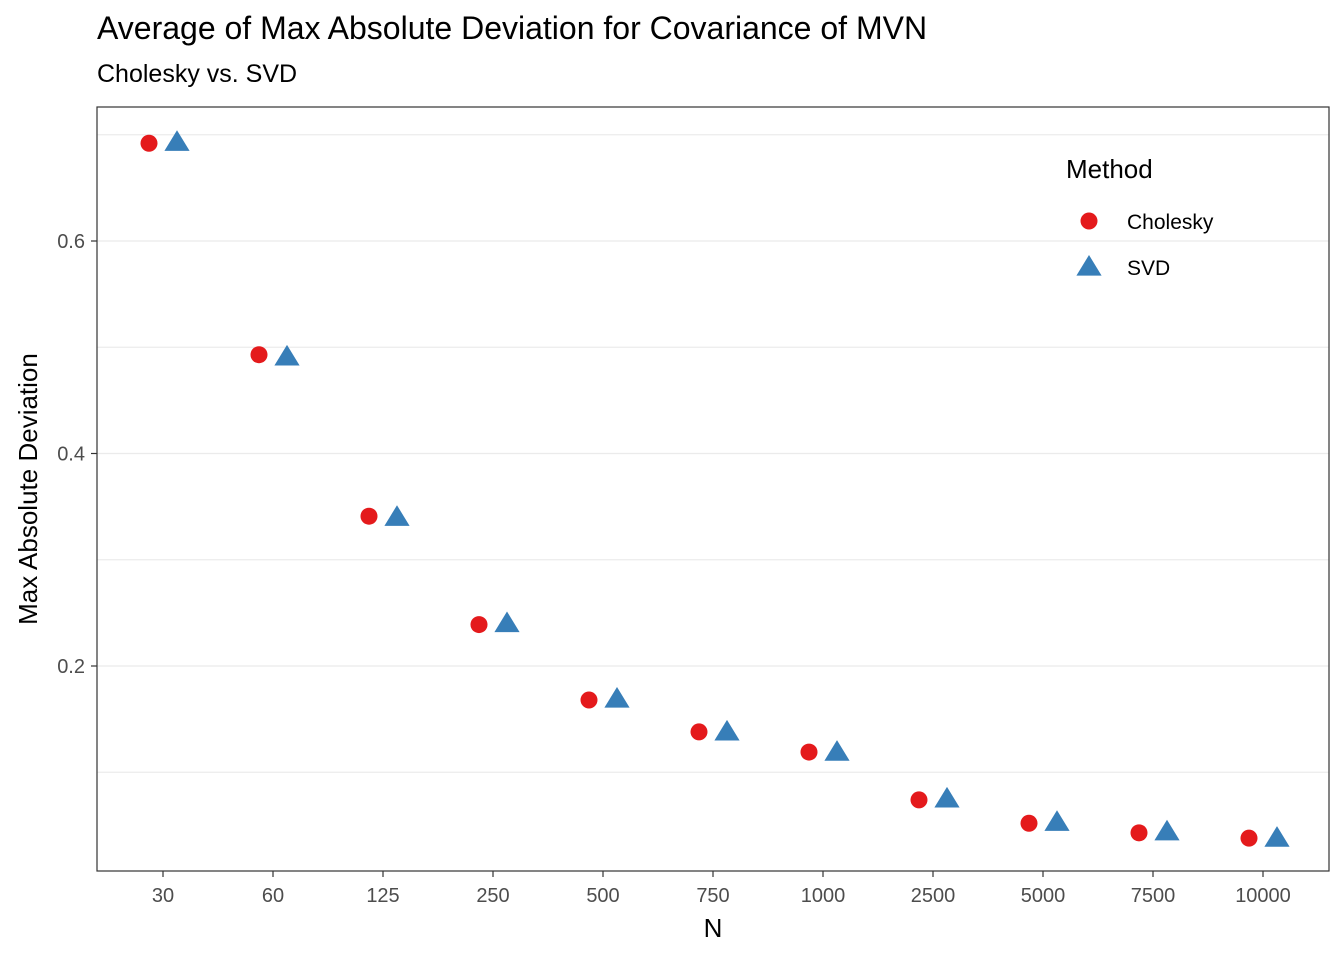 The image size is (1344, 960). What do you see at coordinates (933, 896) in the screenshot?
I see `x-tick-label: 2500` at bounding box center [933, 896].